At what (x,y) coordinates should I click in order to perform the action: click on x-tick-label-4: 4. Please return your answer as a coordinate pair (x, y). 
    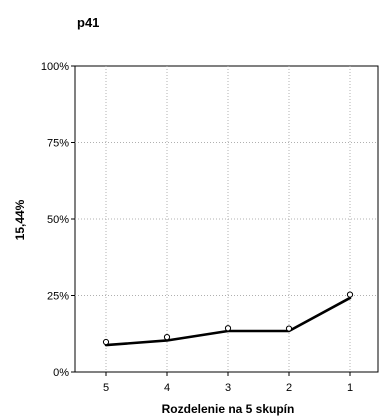
    Looking at the image, I should click on (167, 388).